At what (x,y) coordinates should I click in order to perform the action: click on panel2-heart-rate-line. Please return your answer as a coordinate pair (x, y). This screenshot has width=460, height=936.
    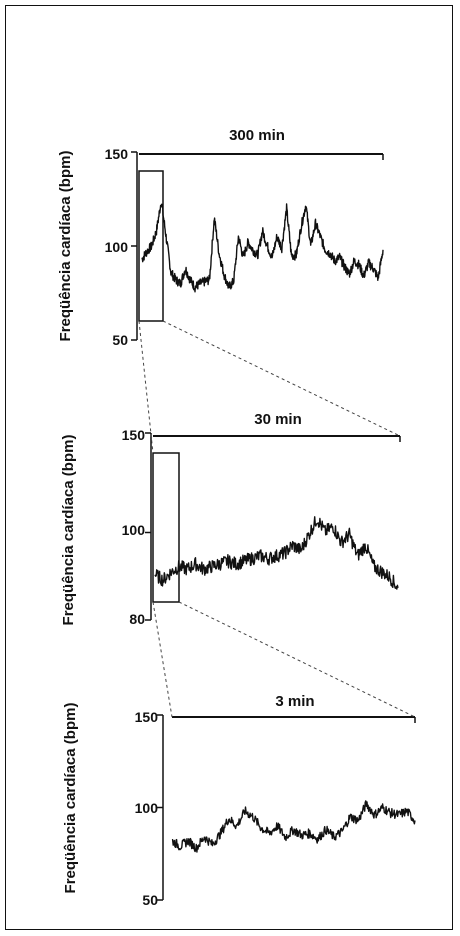
    Looking at the image, I should click on (276, 553).